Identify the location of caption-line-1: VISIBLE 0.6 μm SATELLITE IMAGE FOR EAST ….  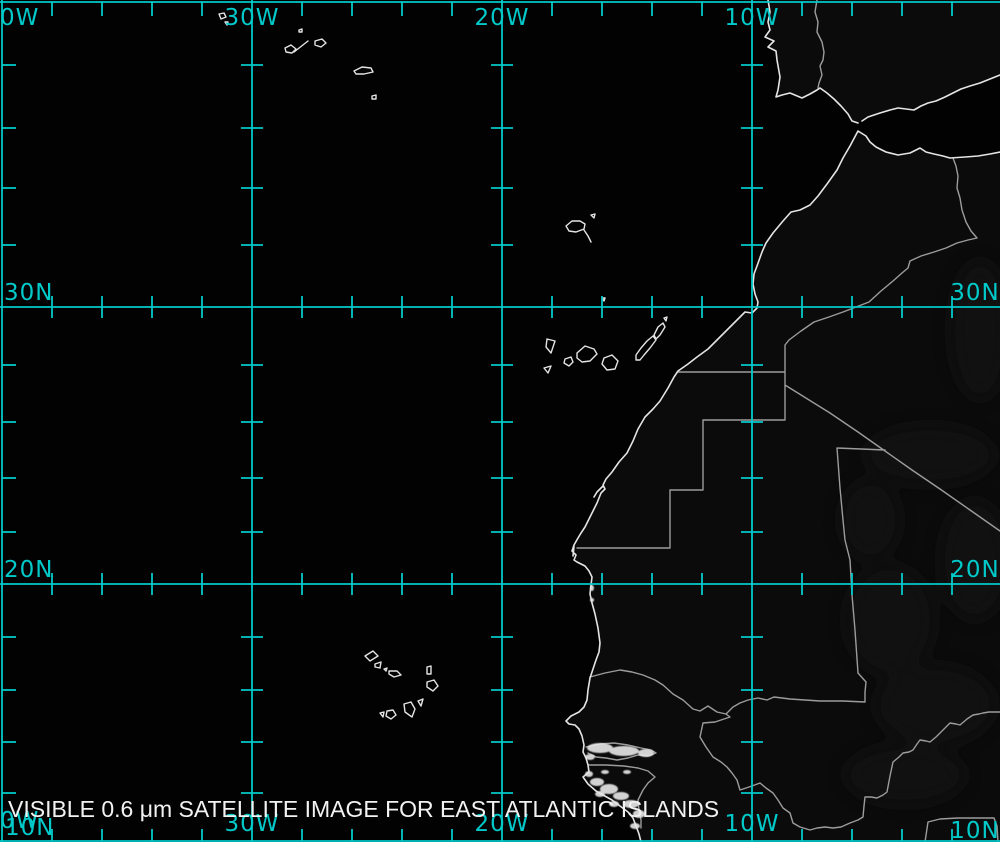
(364, 809).